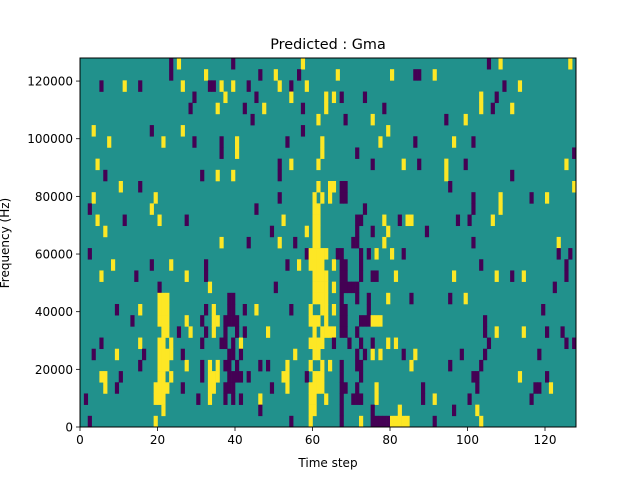 This screenshot has width=640, height=484. Describe the element at coordinates (80, 440) in the screenshot. I see `x-tick-label: 0` at that location.